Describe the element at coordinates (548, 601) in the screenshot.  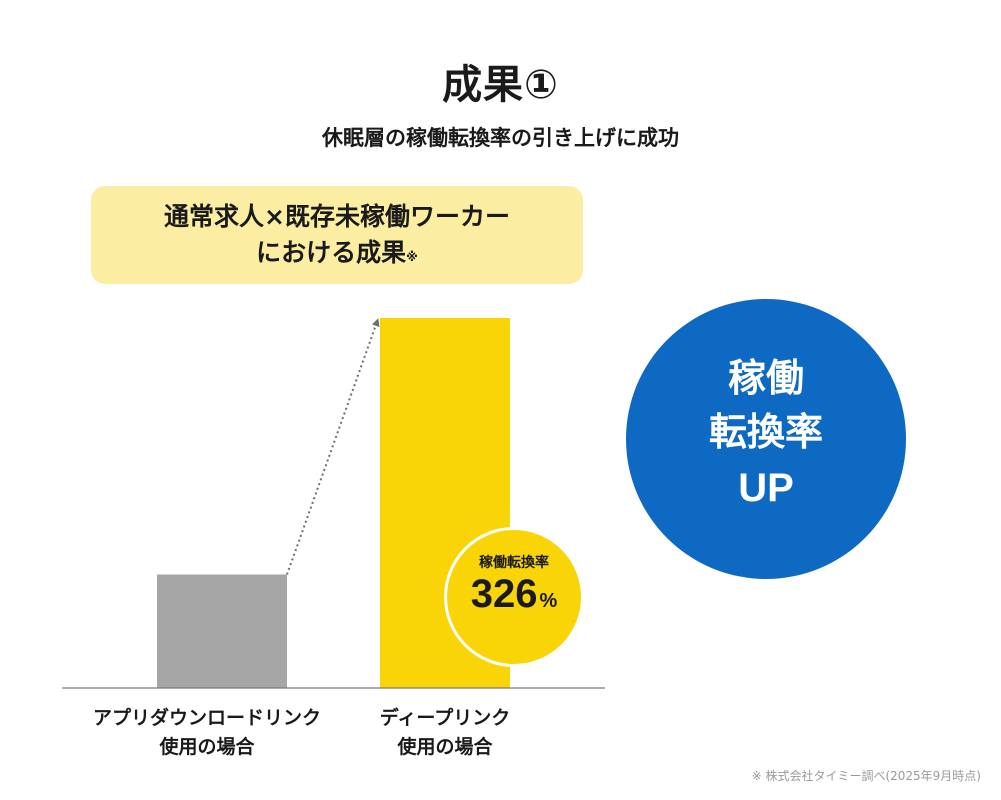
I see `badge-unit: %` at that location.